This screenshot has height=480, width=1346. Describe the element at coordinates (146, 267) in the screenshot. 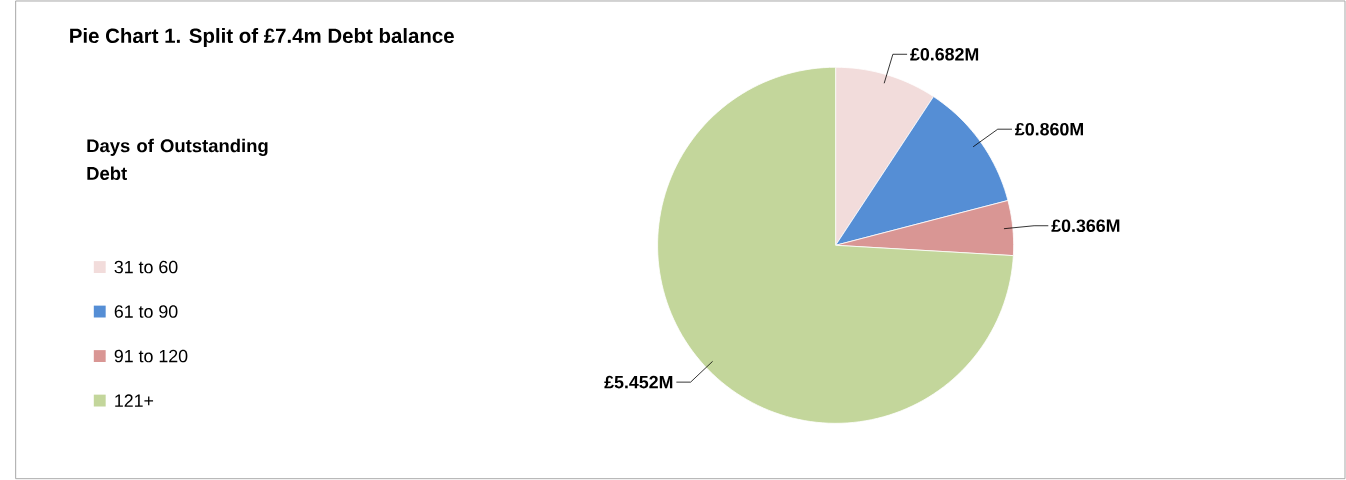

I see `legend-label: 31 to 60` at that location.